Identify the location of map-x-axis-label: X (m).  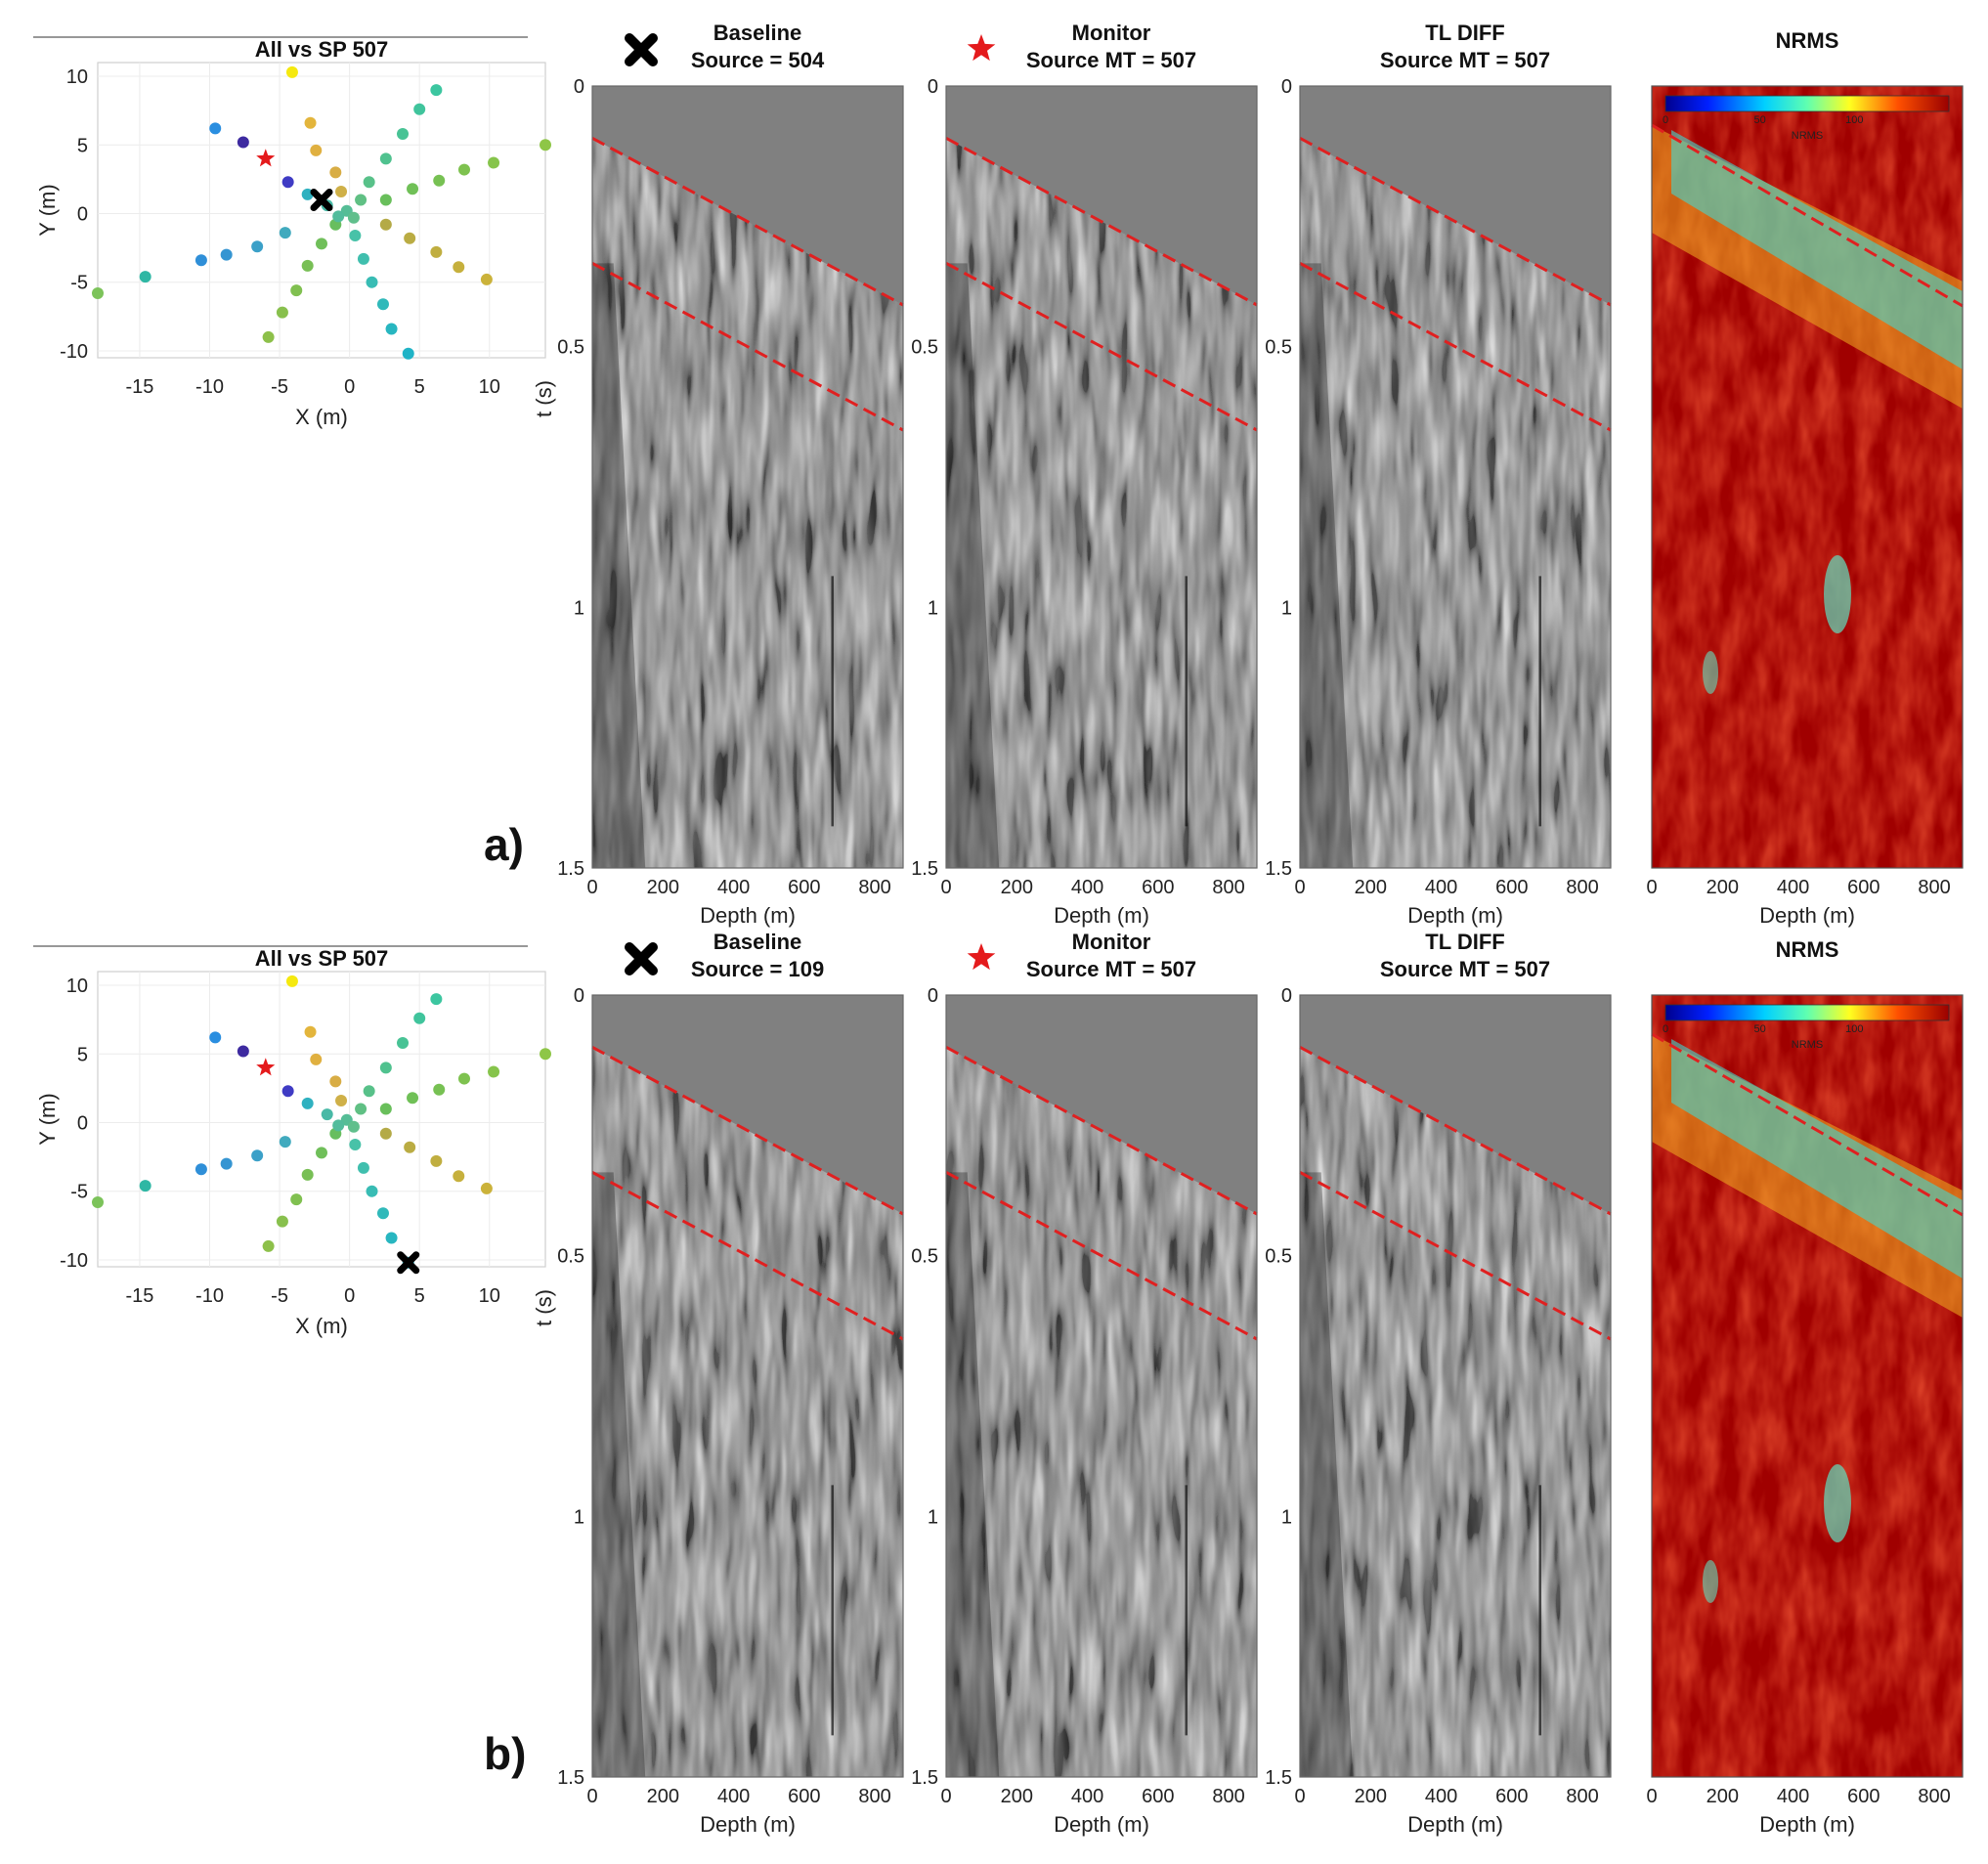
(322, 417).